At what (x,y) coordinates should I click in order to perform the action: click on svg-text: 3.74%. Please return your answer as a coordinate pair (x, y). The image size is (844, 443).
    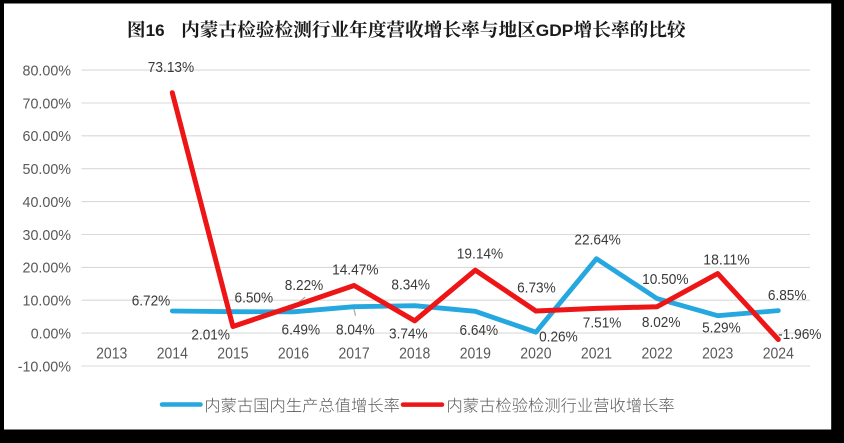
    Looking at the image, I should click on (408, 333).